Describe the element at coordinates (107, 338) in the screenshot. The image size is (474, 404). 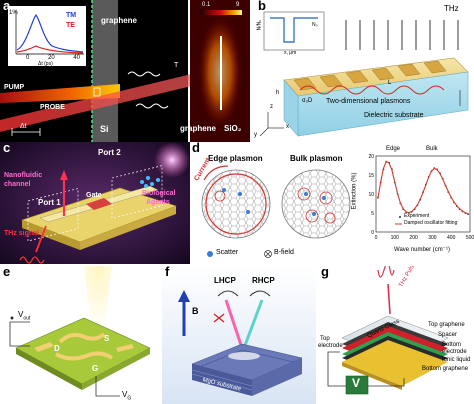
I see `source-label: S` at that location.